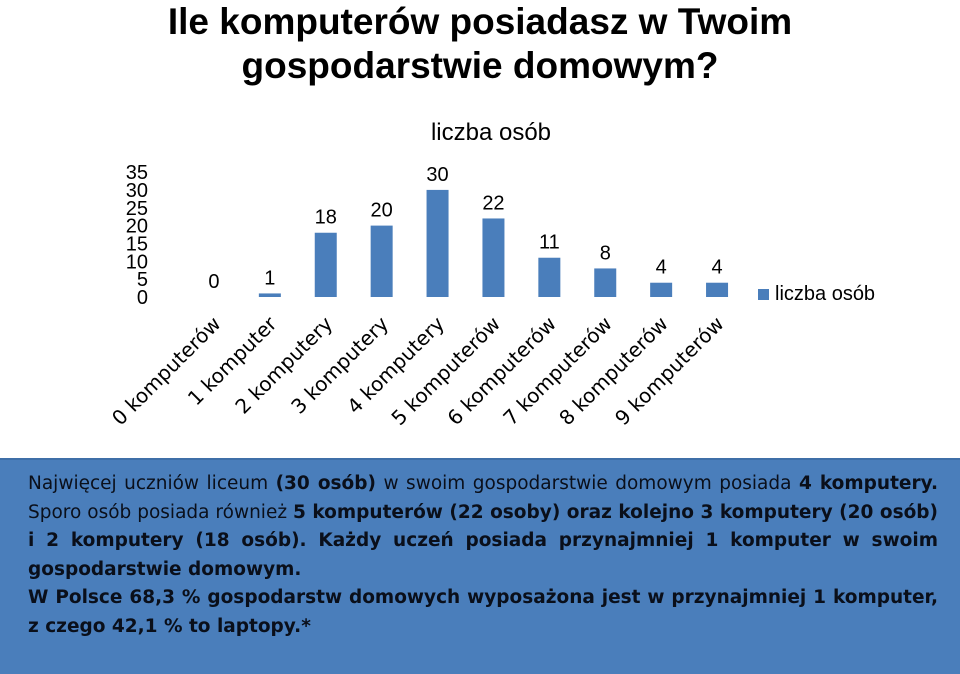 The image size is (960, 674). What do you see at coordinates (137, 209) in the screenshot?
I see `y-tick-label: 25` at bounding box center [137, 209].